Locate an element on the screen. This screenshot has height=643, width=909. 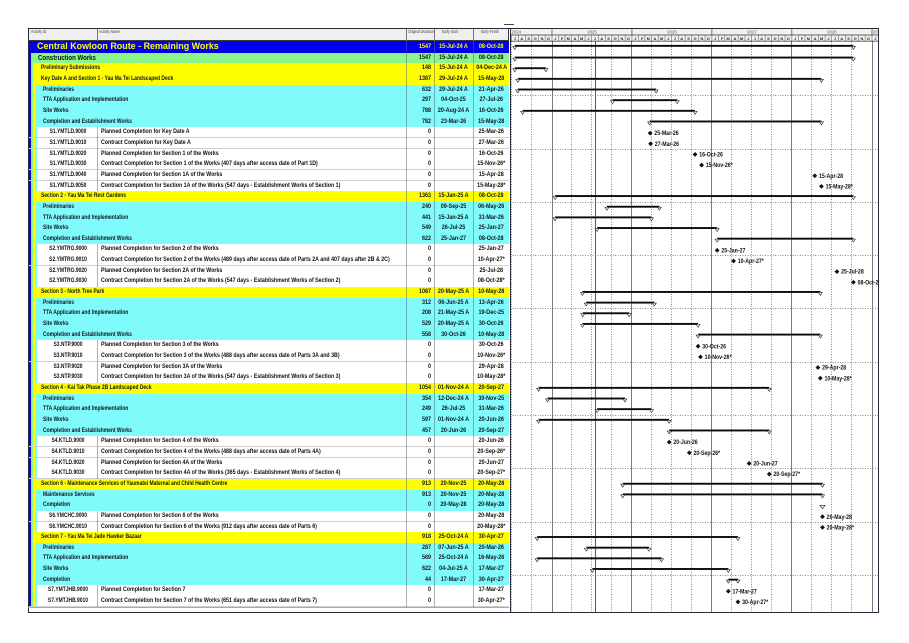
svg-text: 2028 is located at coordinates (832, 31).